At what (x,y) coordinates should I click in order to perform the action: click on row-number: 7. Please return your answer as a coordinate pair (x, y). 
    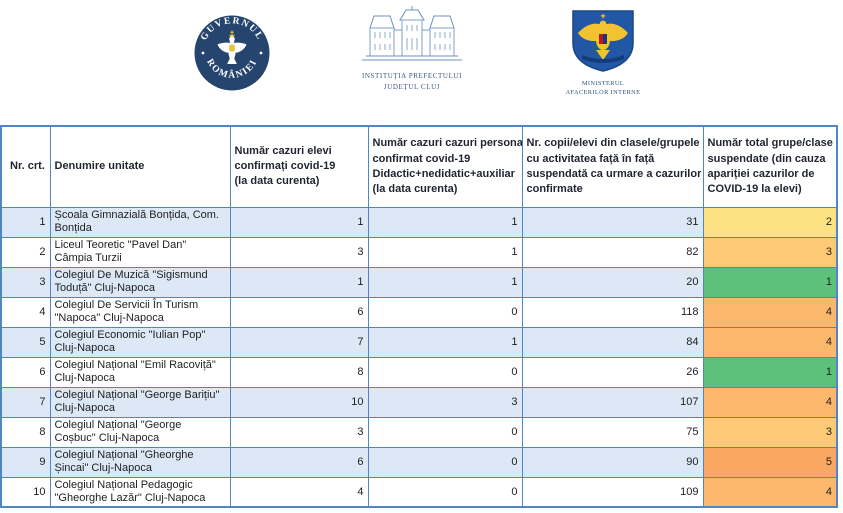
    Looking at the image, I should click on (25, 402).